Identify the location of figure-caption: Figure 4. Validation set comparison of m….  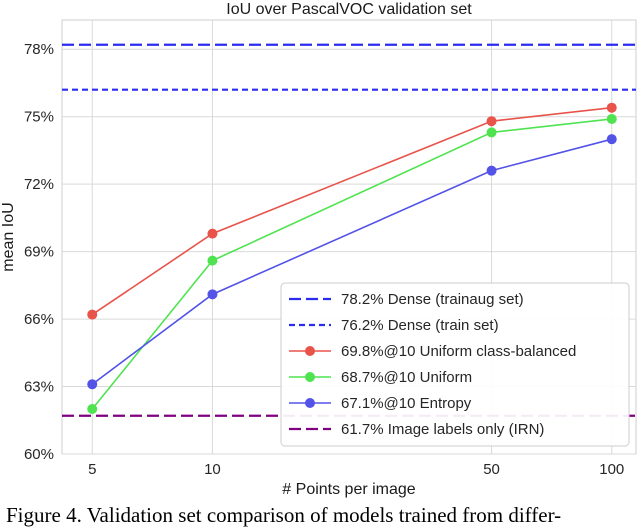
(284, 515).